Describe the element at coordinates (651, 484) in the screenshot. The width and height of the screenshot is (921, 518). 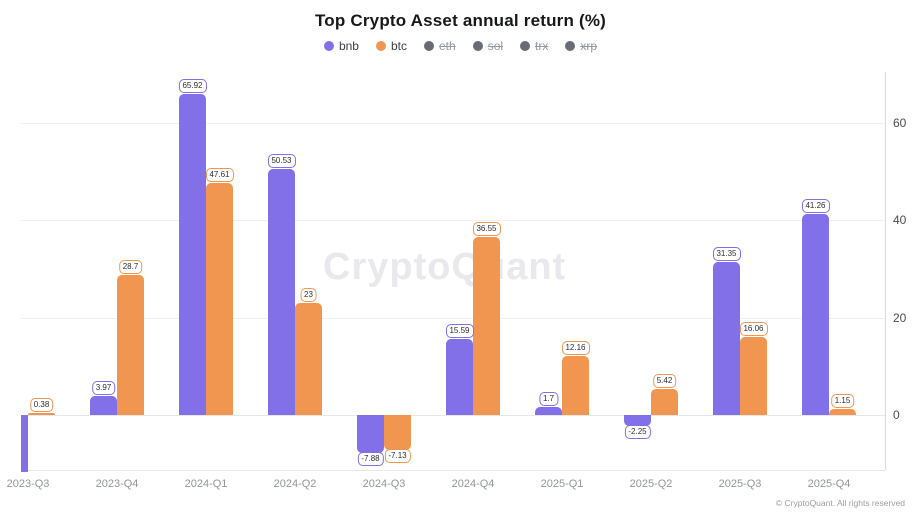
I see `x-axis-tick-label: 2025-Q2` at that location.